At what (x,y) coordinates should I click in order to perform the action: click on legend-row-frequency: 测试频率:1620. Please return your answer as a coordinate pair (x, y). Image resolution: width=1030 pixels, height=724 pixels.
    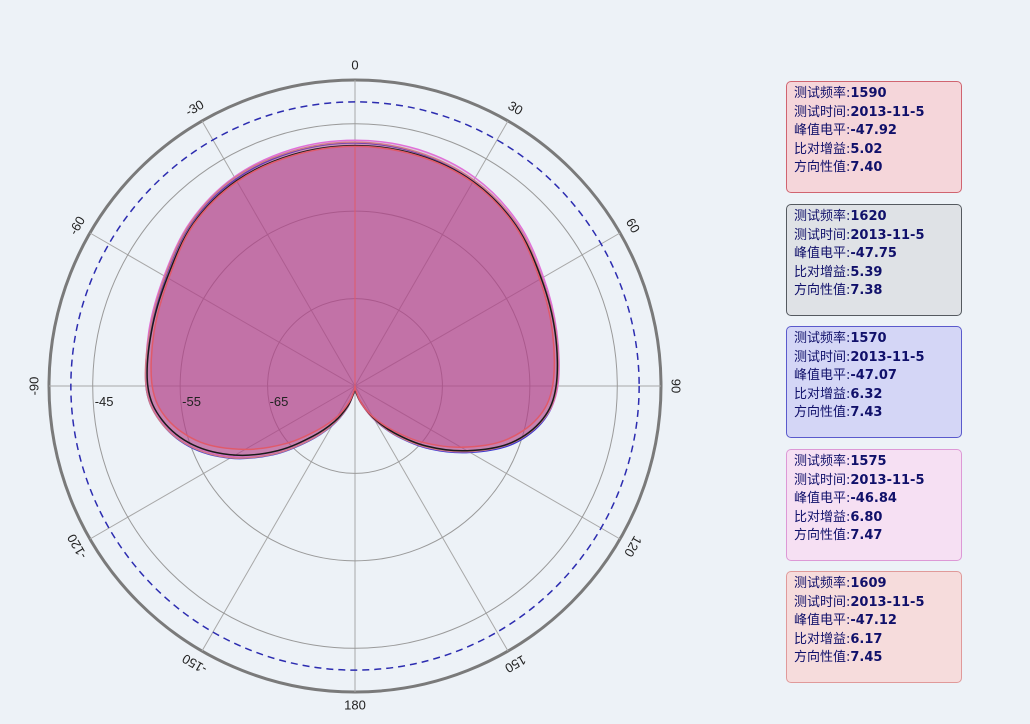
    Looking at the image, I should click on (877, 217).